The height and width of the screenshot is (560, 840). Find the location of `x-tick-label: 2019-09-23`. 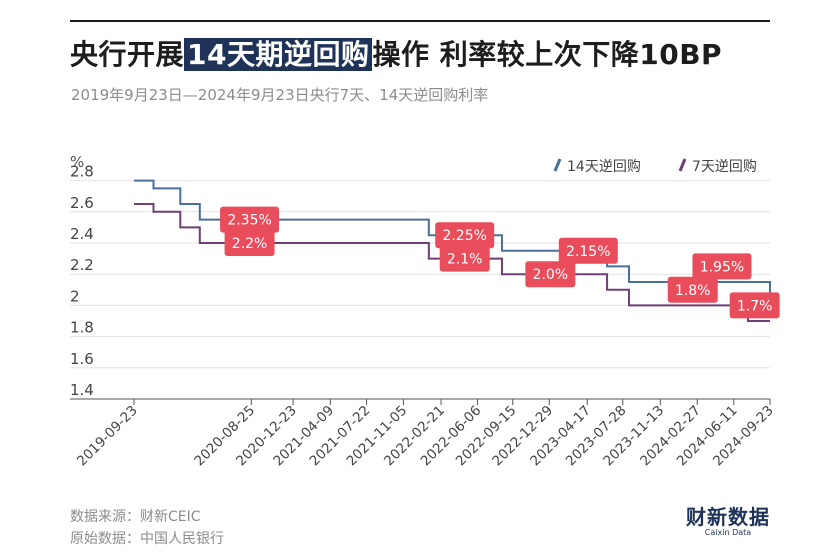

x-tick-label: 2019-09-23 is located at coordinates (107, 436).